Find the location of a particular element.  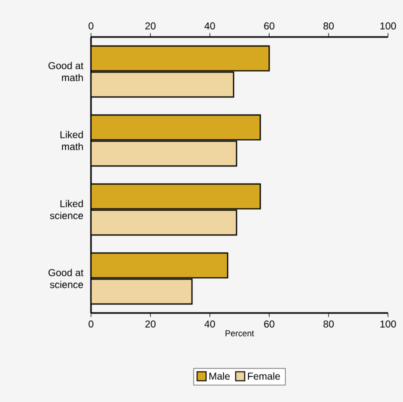

legend-label: Male is located at coordinates (219, 376).